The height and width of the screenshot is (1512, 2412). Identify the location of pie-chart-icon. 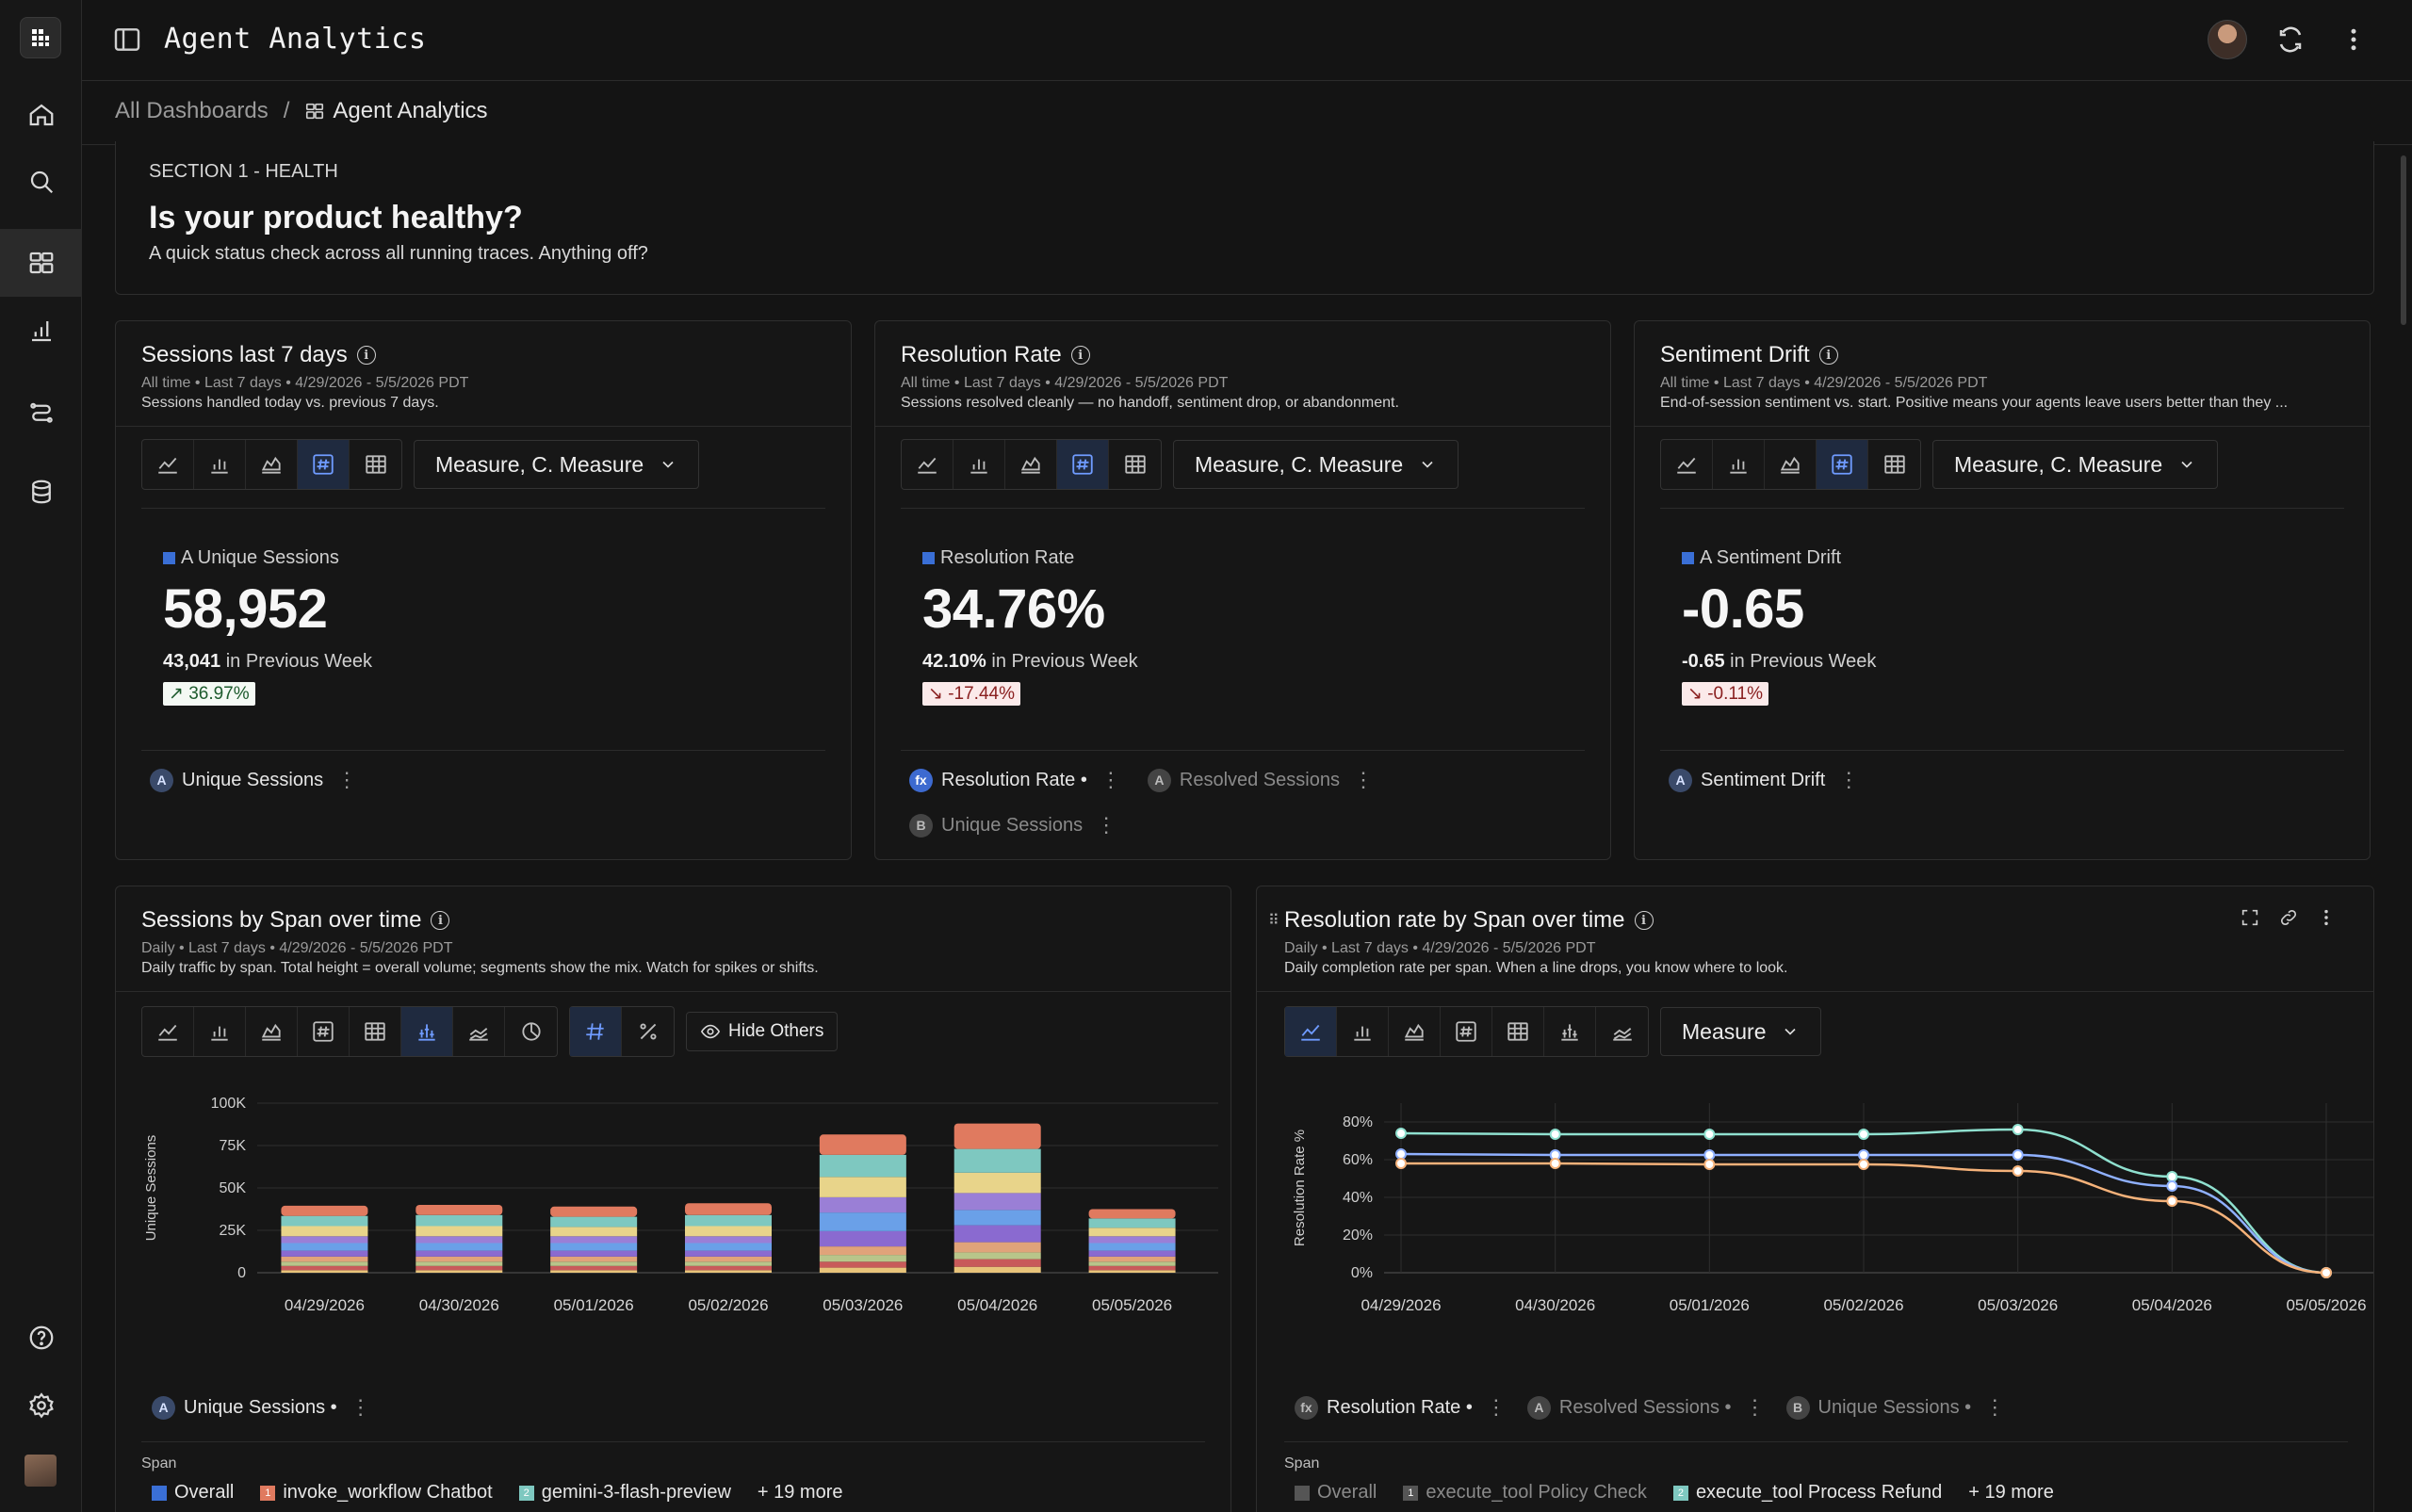
(531, 1031).